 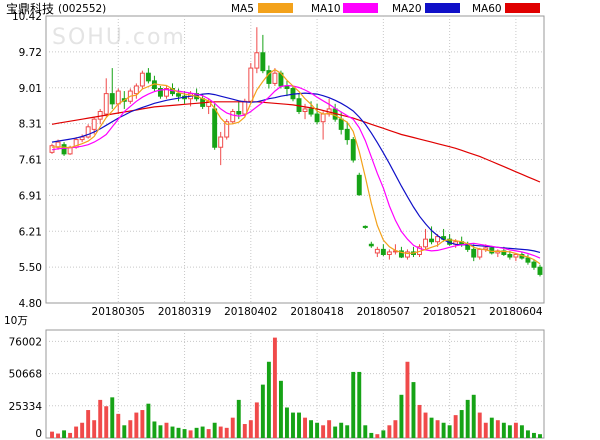 I want to click on legend-ma5-label: MA5, so click(x=242, y=9).